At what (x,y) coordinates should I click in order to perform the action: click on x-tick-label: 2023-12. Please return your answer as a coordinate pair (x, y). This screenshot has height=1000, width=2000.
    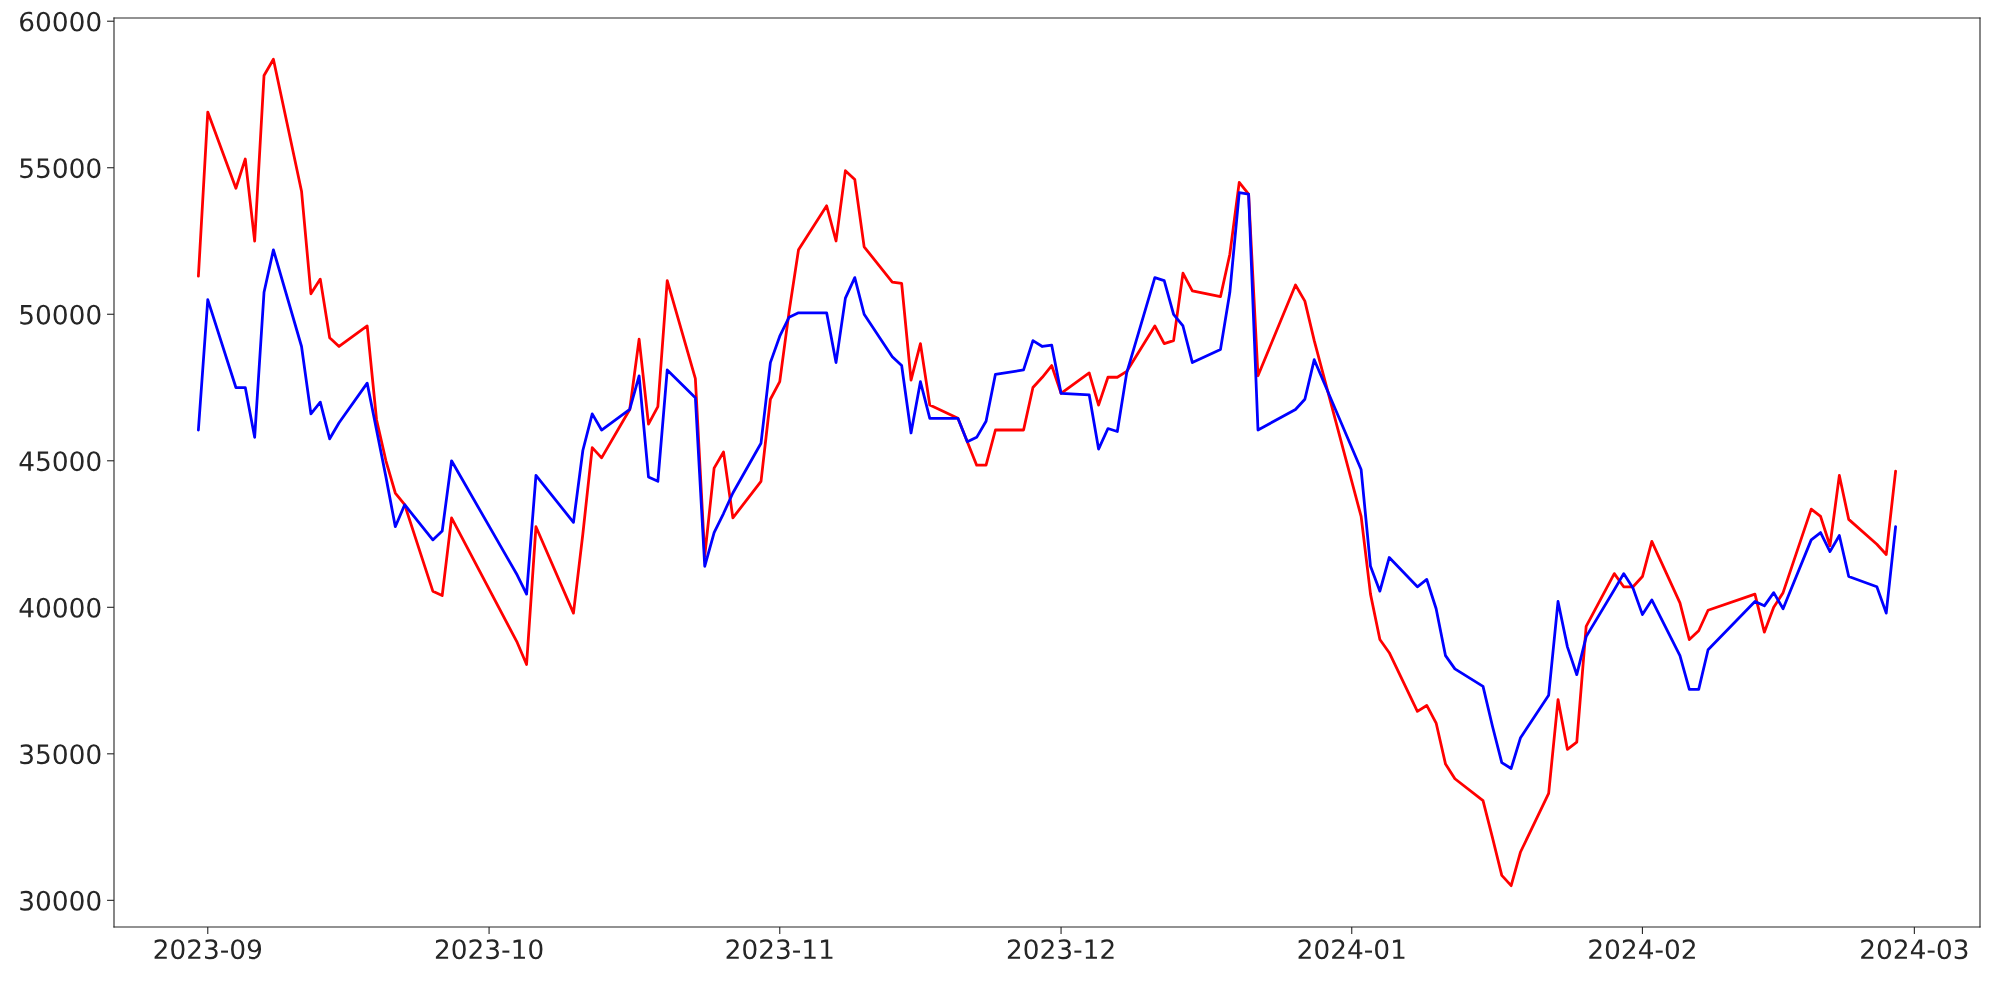
    Looking at the image, I should click on (1060, 949).